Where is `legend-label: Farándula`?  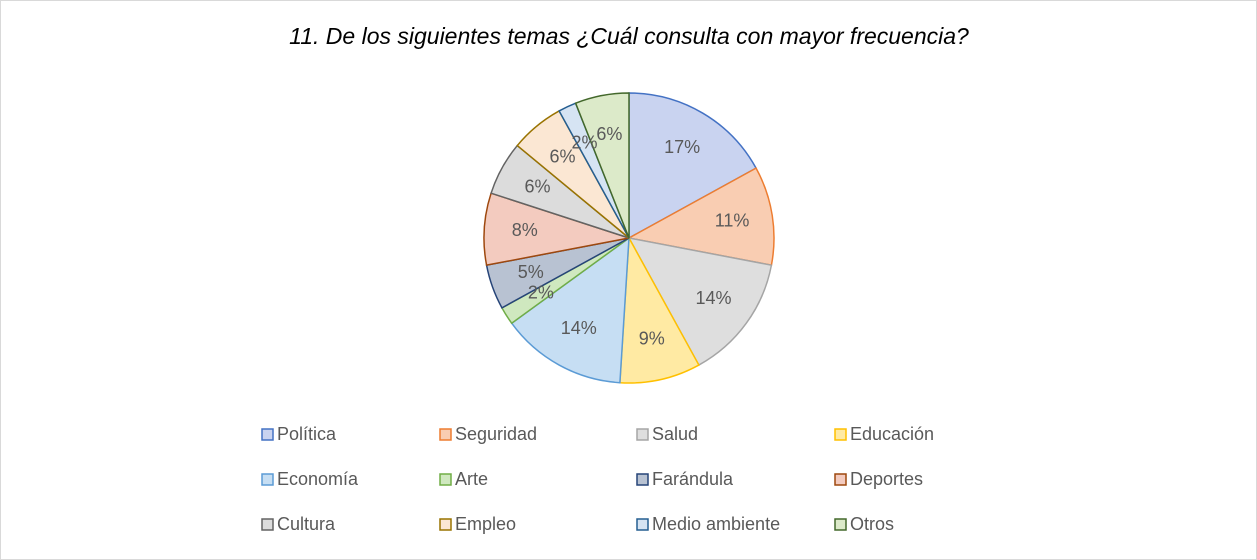
legend-label: Farándula is located at coordinates (693, 479).